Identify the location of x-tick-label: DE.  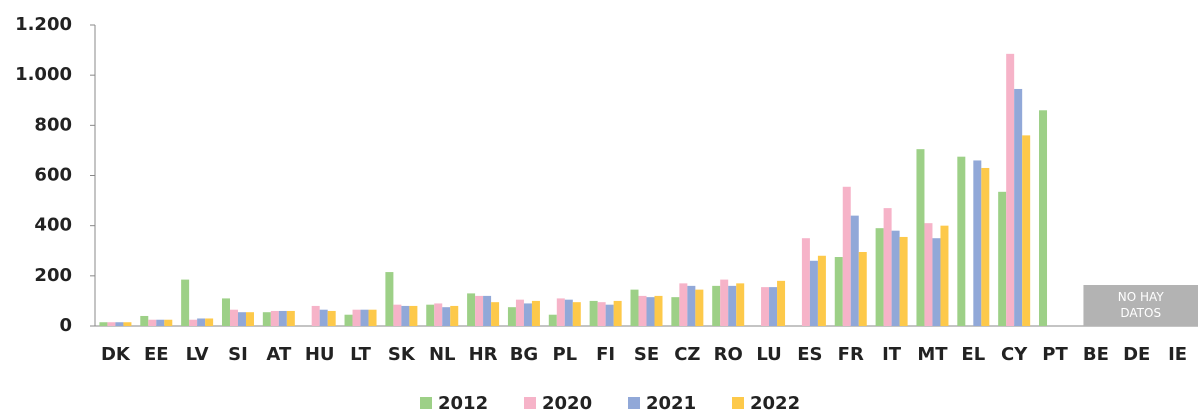
(1136, 354).